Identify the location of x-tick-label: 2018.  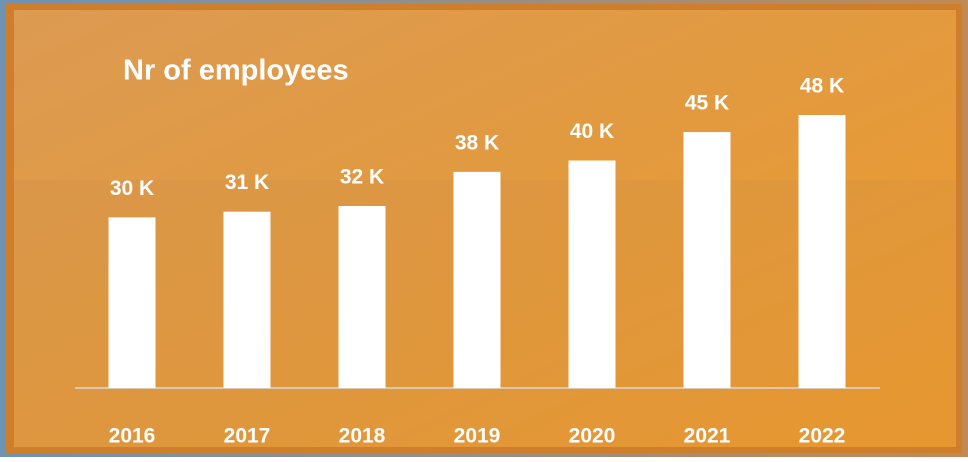
(362, 436).